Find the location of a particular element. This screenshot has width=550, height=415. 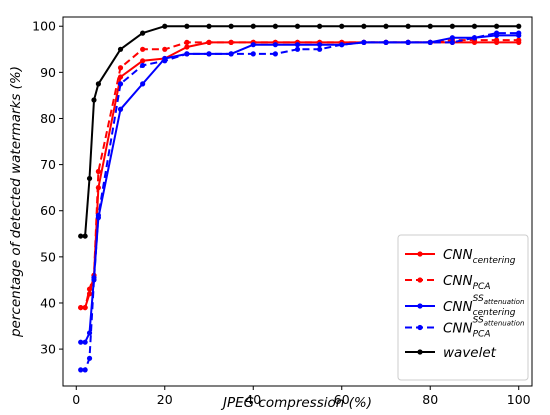

x-tick-label: 0 is located at coordinates (76, 399).